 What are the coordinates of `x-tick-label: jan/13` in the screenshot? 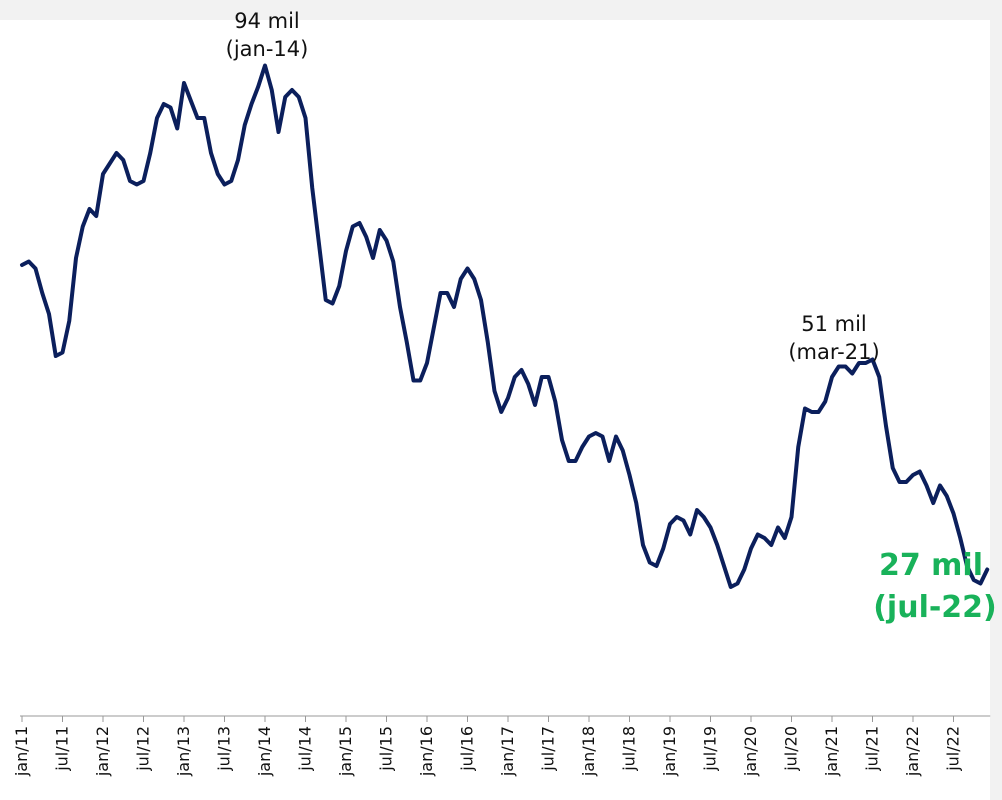 It's located at (183, 751).